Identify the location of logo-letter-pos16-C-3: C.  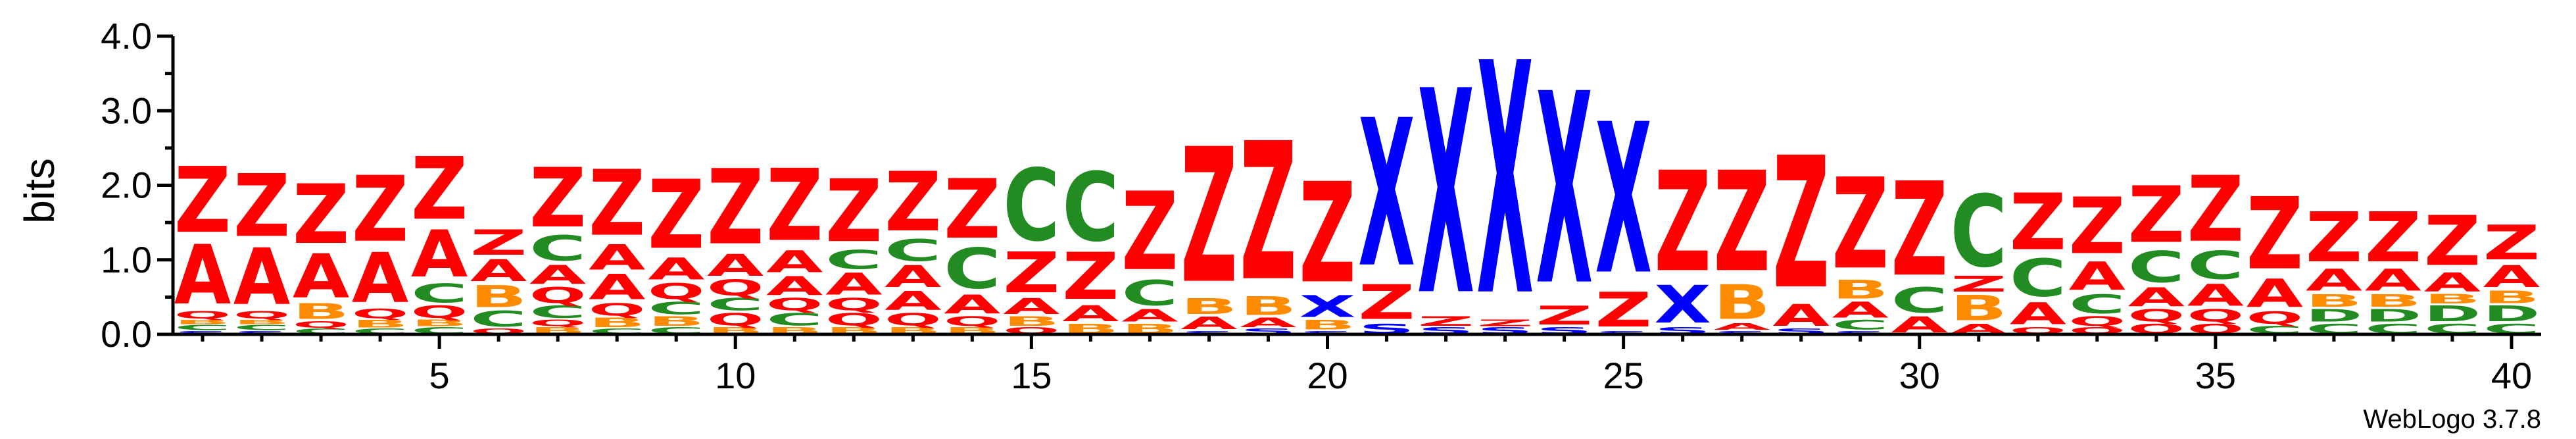
(1091, 208).